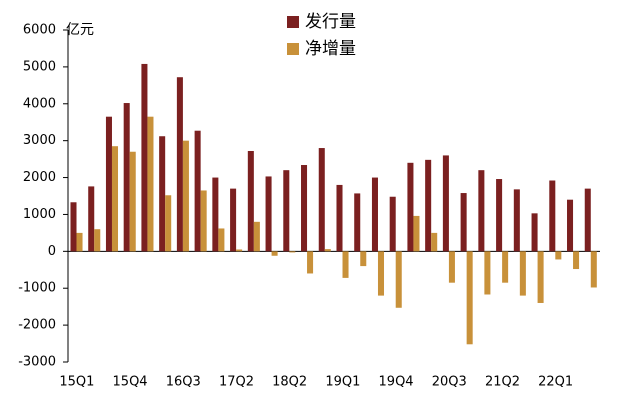 This screenshot has width=619, height=403. What do you see at coordinates (289, 382) in the screenshot?
I see `x-tick-label: 18Q2` at bounding box center [289, 382].